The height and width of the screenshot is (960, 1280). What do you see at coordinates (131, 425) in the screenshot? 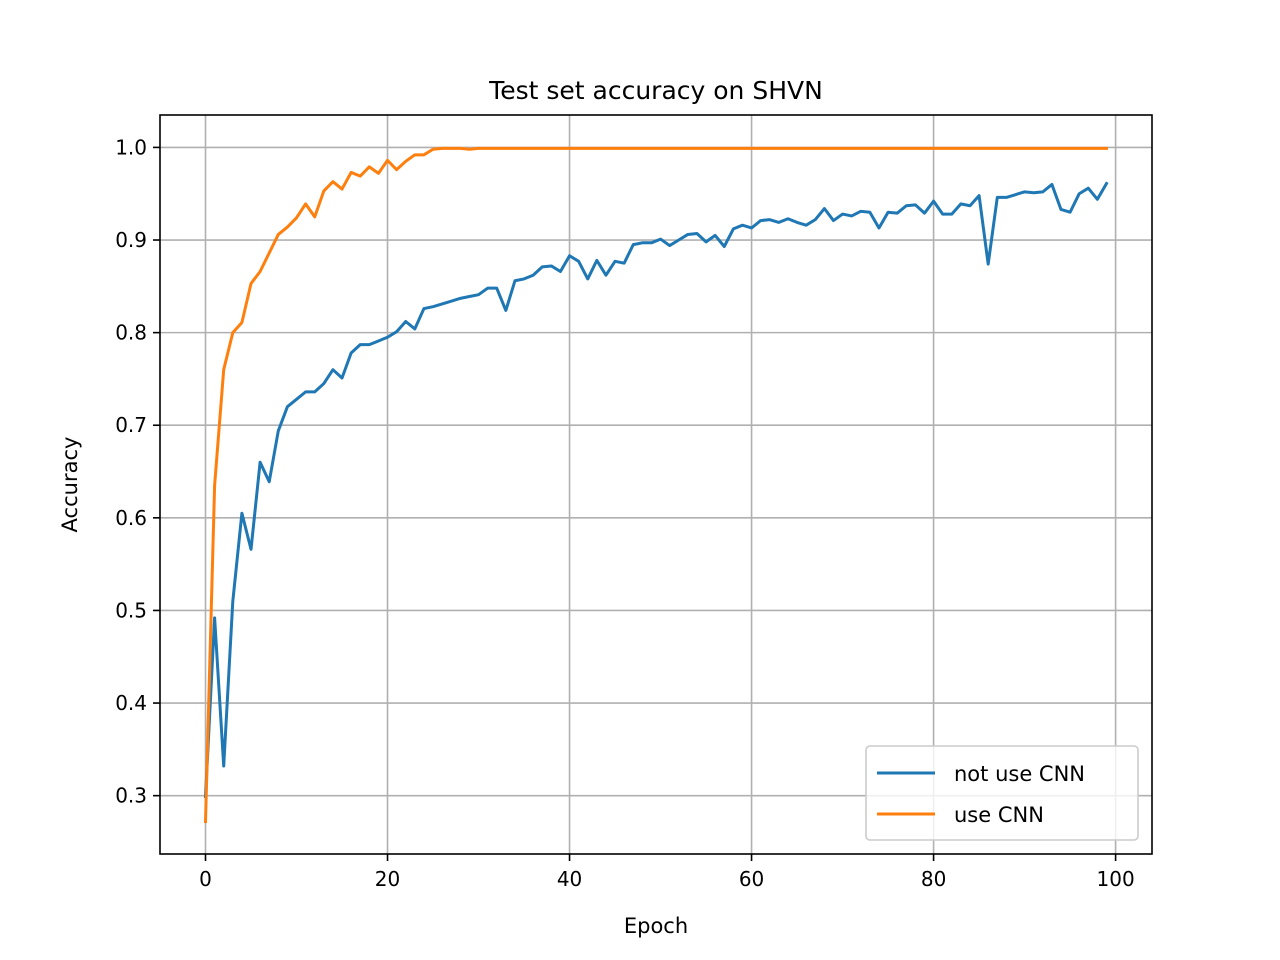
I see `y-tick-label: 0.7` at bounding box center [131, 425].